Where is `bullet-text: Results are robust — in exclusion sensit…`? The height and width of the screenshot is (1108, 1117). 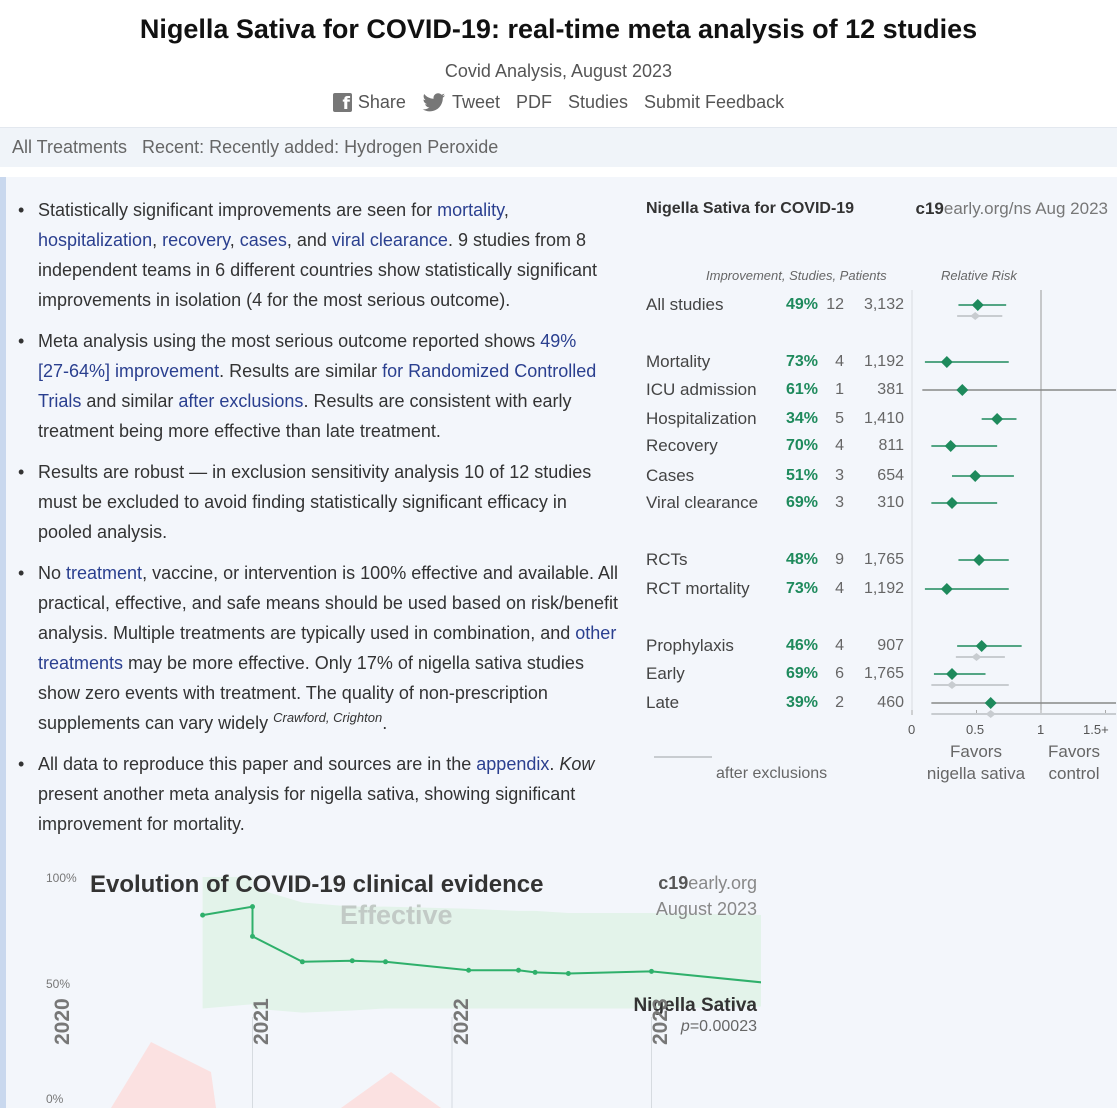 bullet-text: Results are robust — in exclusion sensit… is located at coordinates (315, 502).